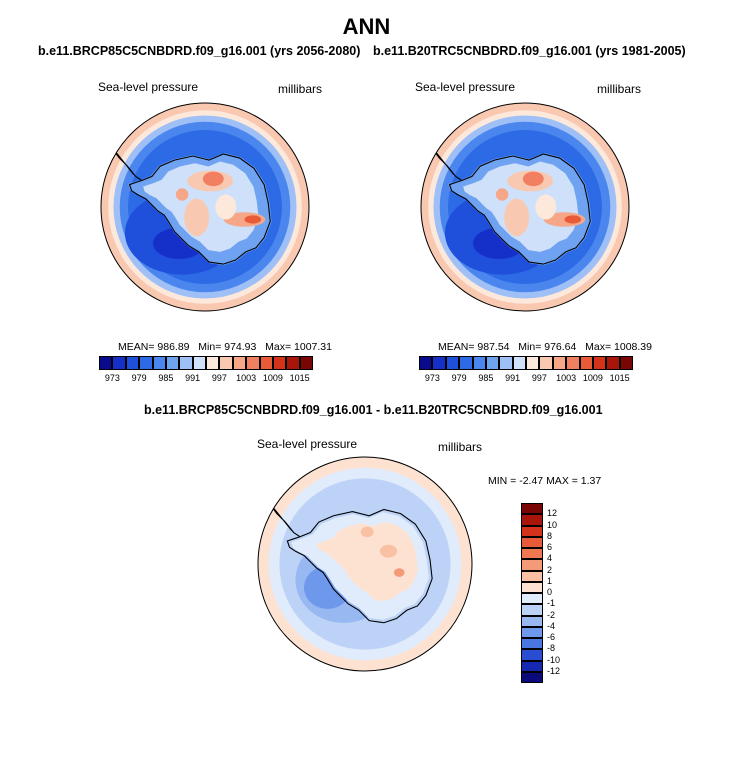 The image size is (733, 772). Describe the element at coordinates (206, 379) in the screenshot. I see `panel-1-colorbar-ticks: 973 979 985 991 997 1003 1009 1015` at that location.